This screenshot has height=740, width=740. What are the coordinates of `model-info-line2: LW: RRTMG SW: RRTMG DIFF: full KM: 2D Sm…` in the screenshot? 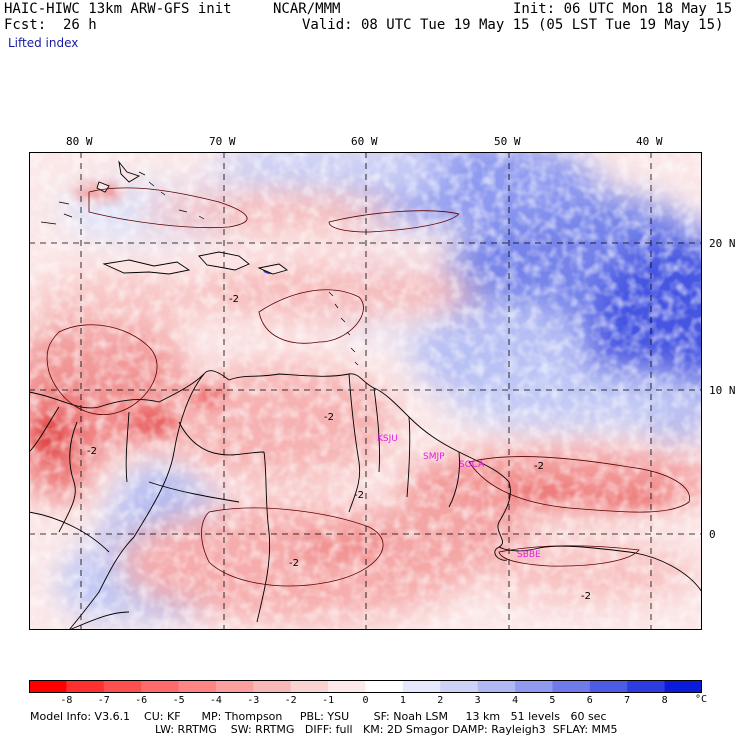 It's located at (386, 729).